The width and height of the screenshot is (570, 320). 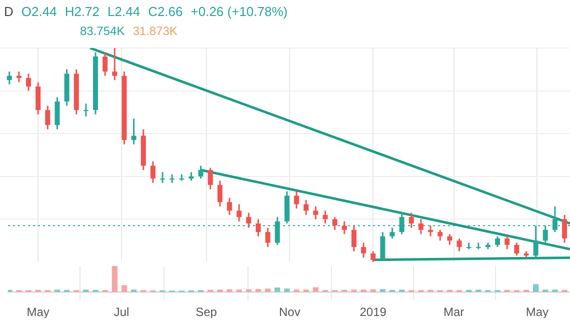 What do you see at coordinates (453, 312) in the screenshot?
I see `x-tick-label: Mar` at bounding box center [453, 312].